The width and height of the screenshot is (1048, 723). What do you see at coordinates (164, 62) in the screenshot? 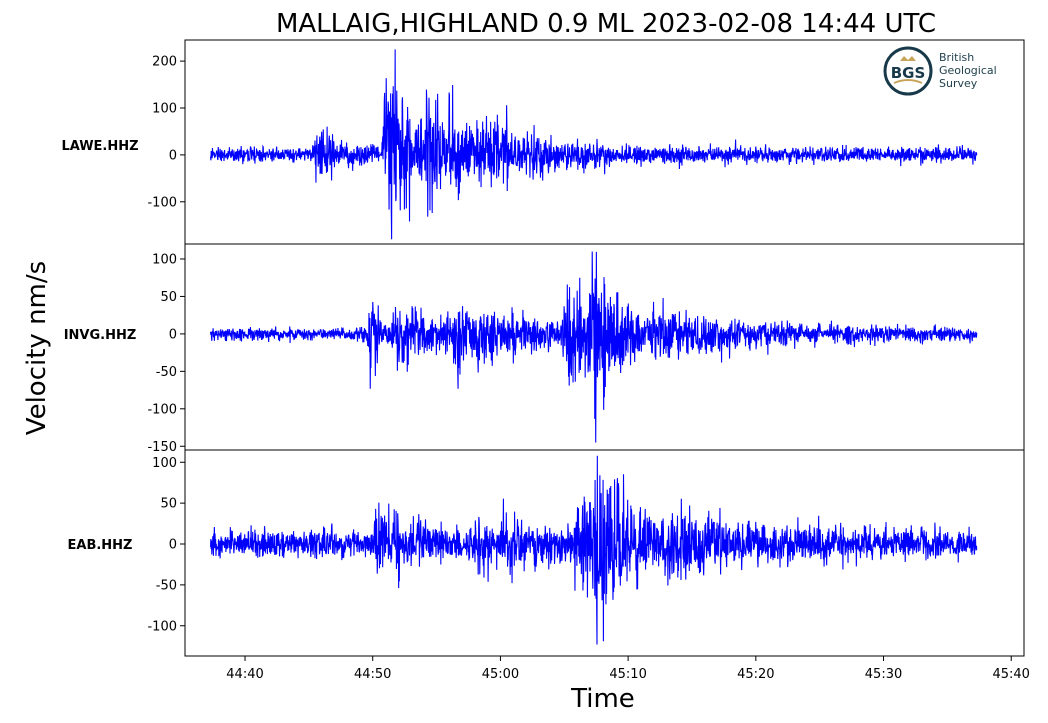
I see `y-tick-label: 200` at bounding box center [164, 62].